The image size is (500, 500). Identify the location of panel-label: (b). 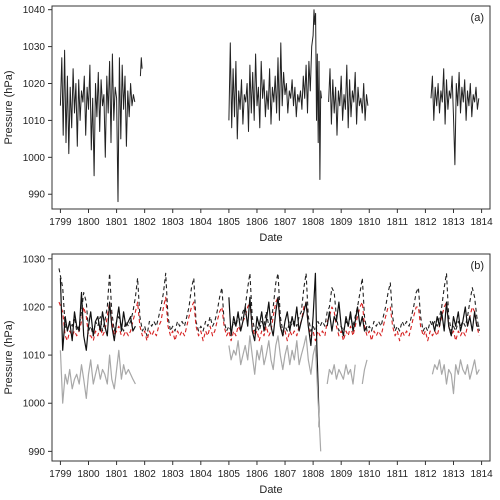
(477, 266).